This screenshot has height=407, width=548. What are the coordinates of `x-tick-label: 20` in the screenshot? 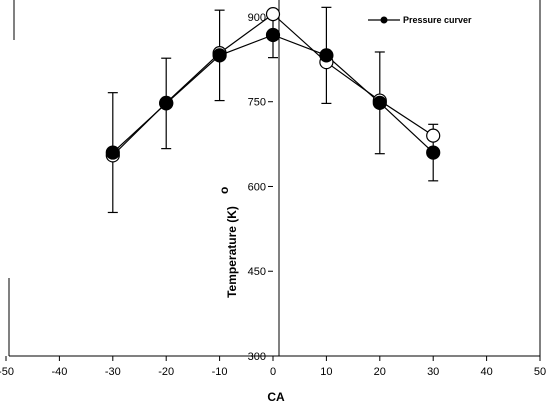 It's located at (380, 372).